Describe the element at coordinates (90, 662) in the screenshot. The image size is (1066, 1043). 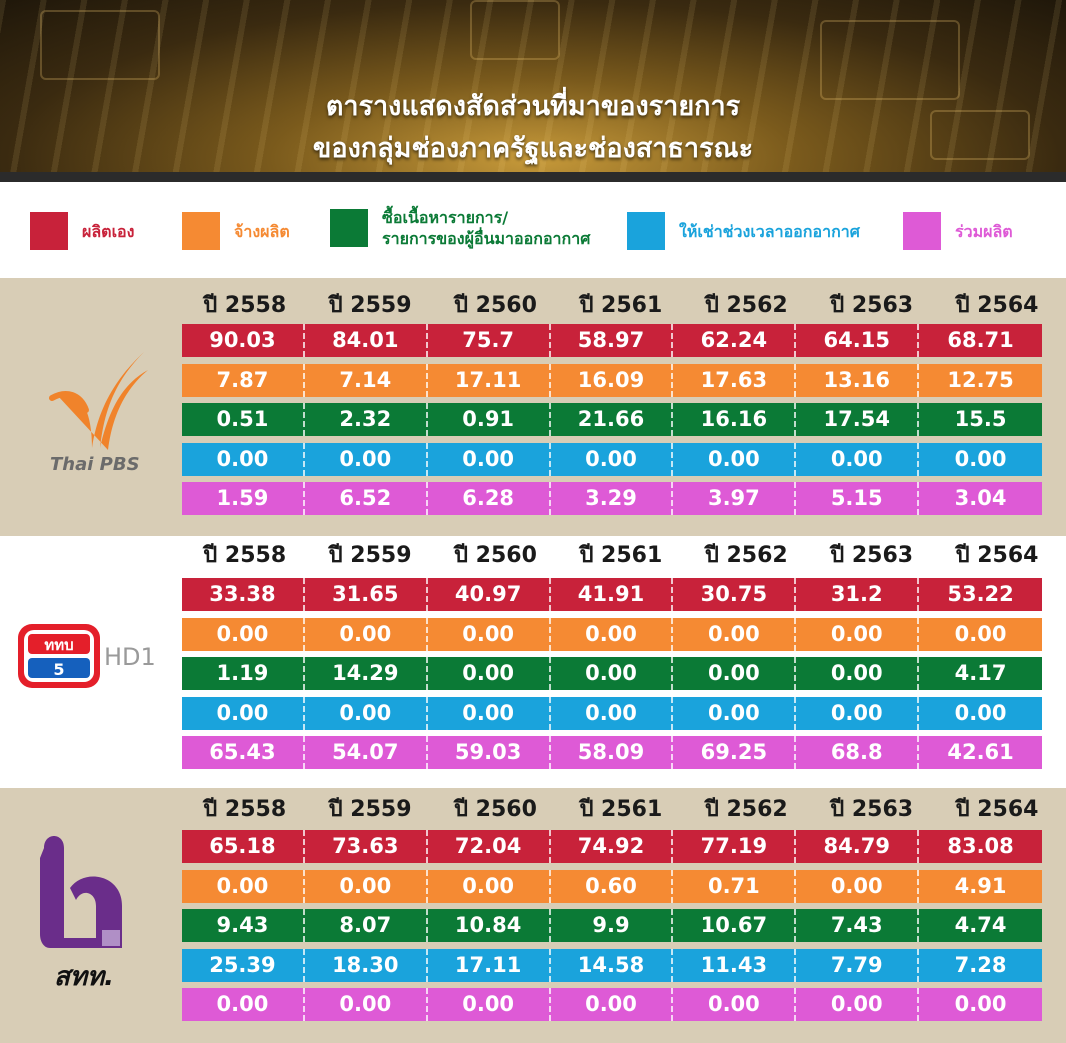
I see `hd1-logo: ททบ 5 HD1` at that location.